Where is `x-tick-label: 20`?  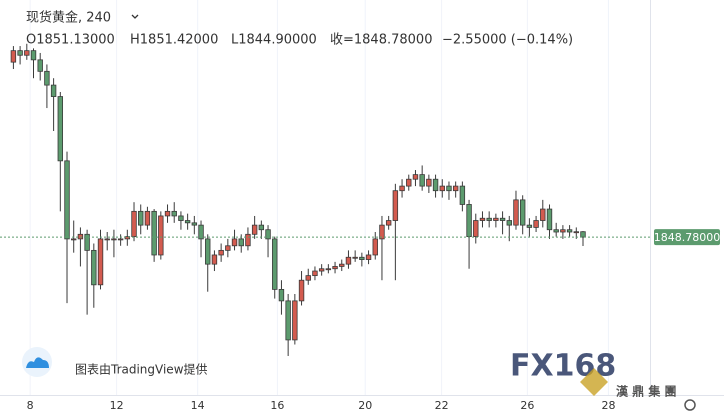
x-tick-label: 20 is located at coordinates (365, 405).